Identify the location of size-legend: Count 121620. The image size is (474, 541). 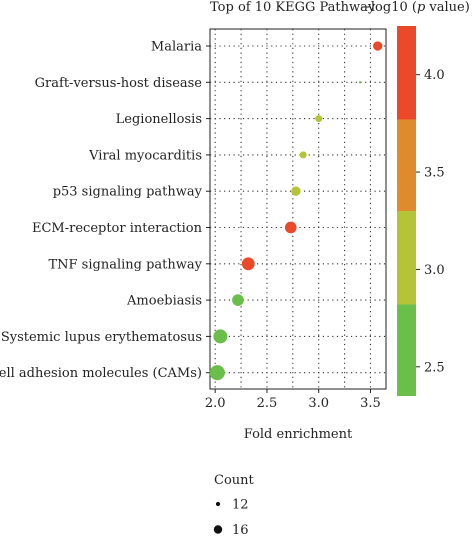
(234, 505).